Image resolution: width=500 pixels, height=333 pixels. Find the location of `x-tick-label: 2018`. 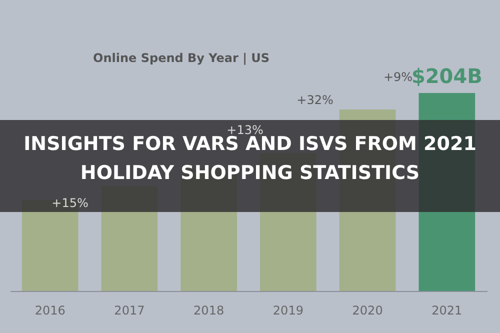

x-tick-label: 2018 is located at coordinates (209, 311).